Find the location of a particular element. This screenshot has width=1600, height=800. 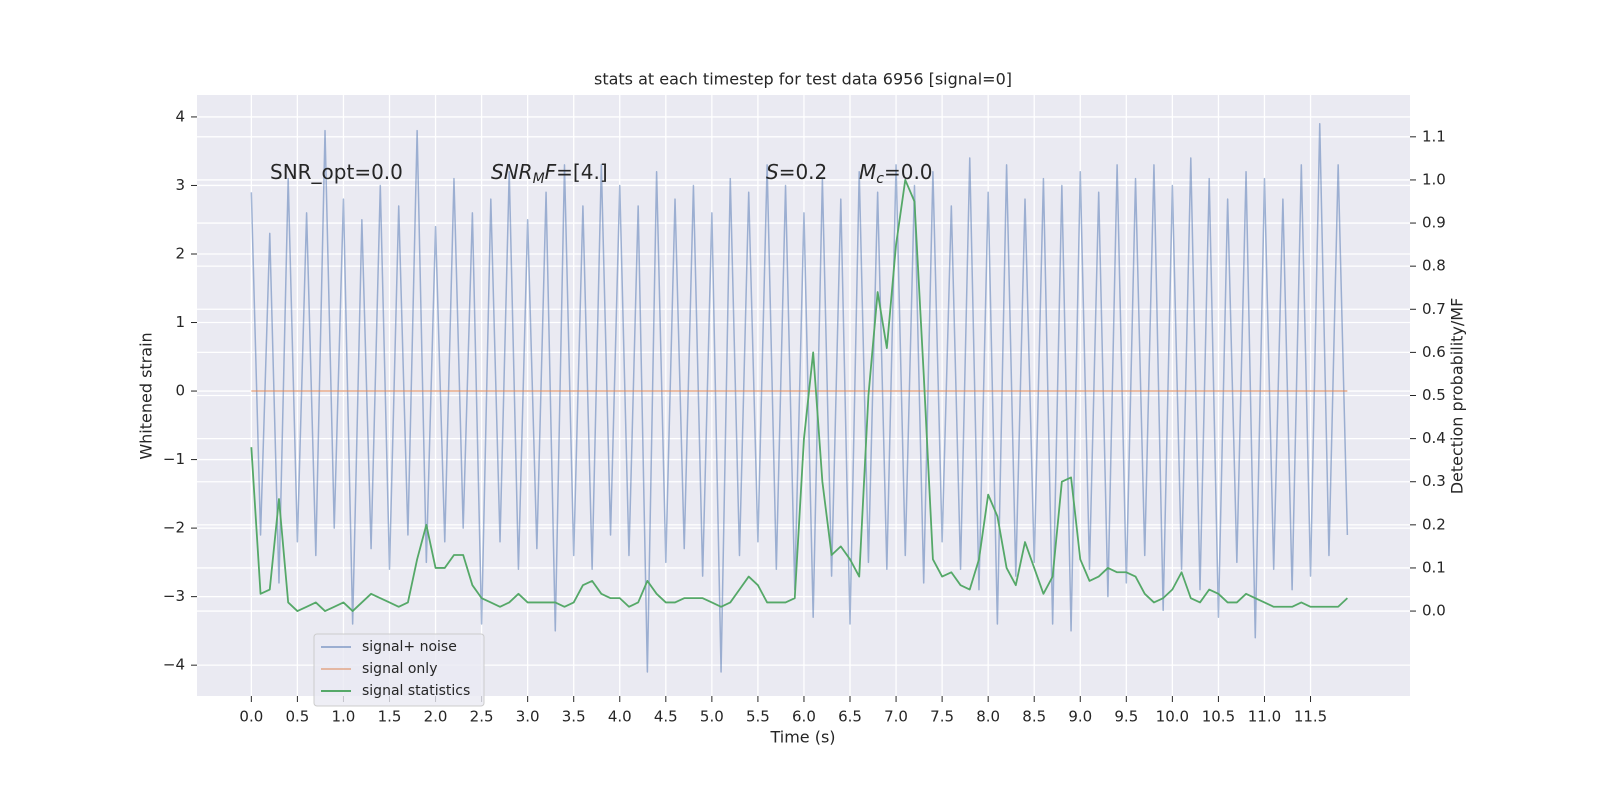

y-tick-label: −4 is located at coordinates (174, 665).